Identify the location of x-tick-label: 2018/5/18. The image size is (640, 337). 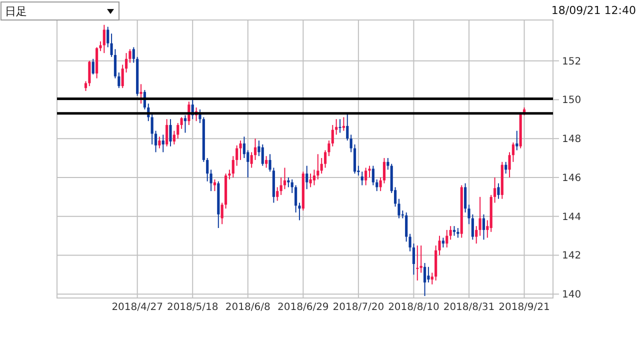
(192, 307).